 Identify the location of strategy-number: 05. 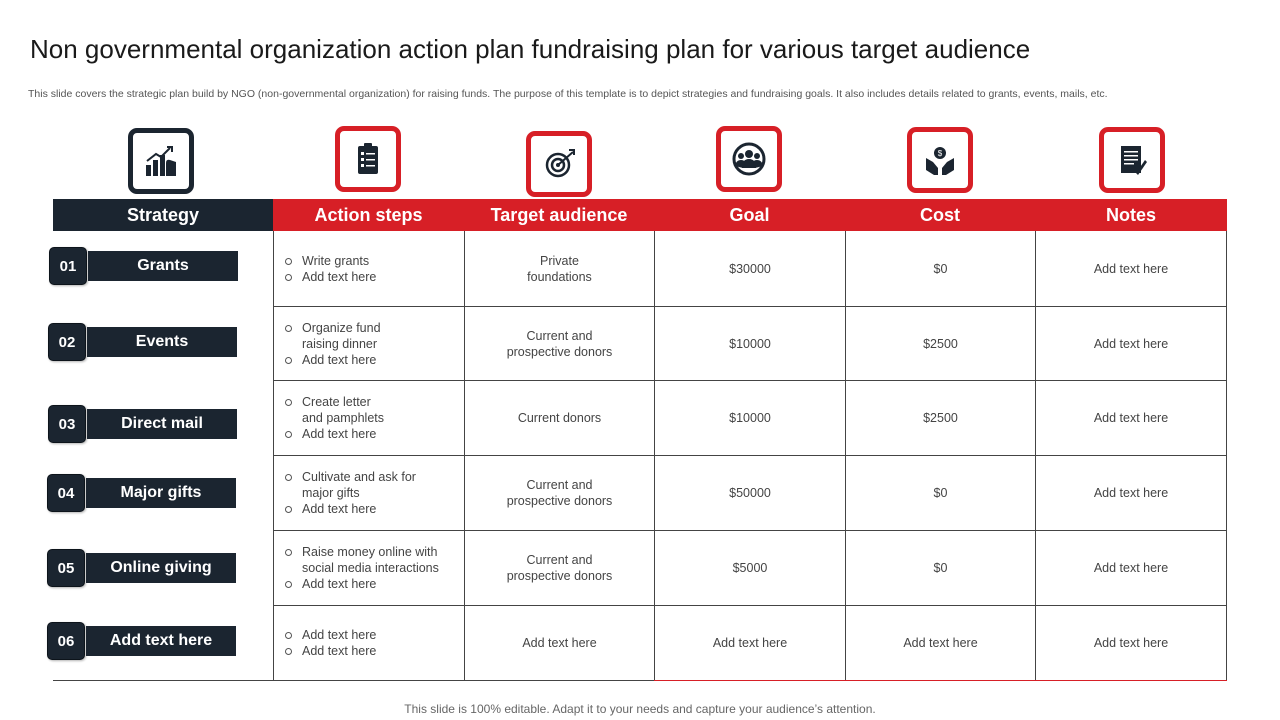
(66, 568).